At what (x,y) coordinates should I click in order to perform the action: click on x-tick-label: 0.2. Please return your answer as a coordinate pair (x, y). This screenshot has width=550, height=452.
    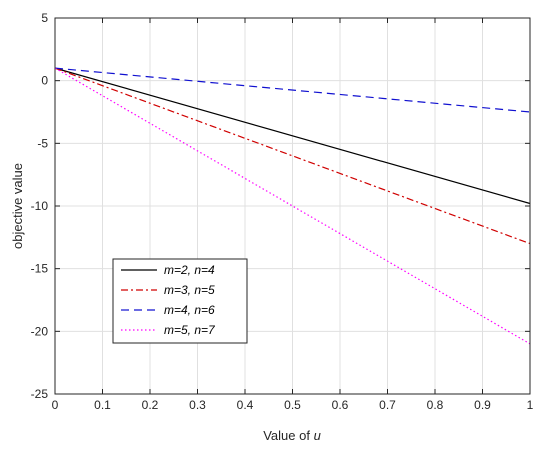
    Looking at the image, I should click on (150, 405).